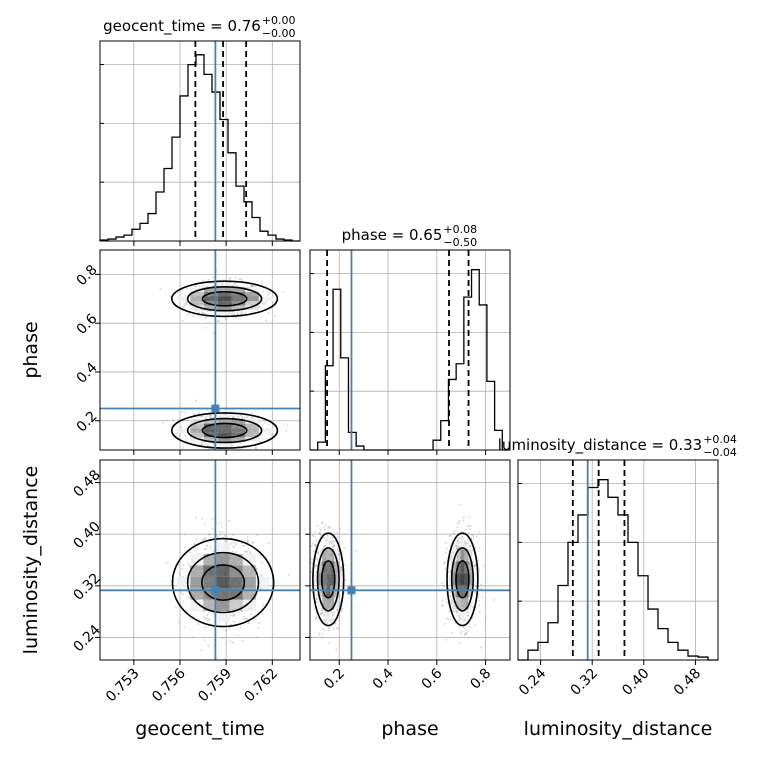 The image size is (760, 760). Describe the element at coordinates (187, 352) in the screenshot. I see `scatter-panel-geocent_time-phase: 0.2 0.4 0.6 0.8` at that location.